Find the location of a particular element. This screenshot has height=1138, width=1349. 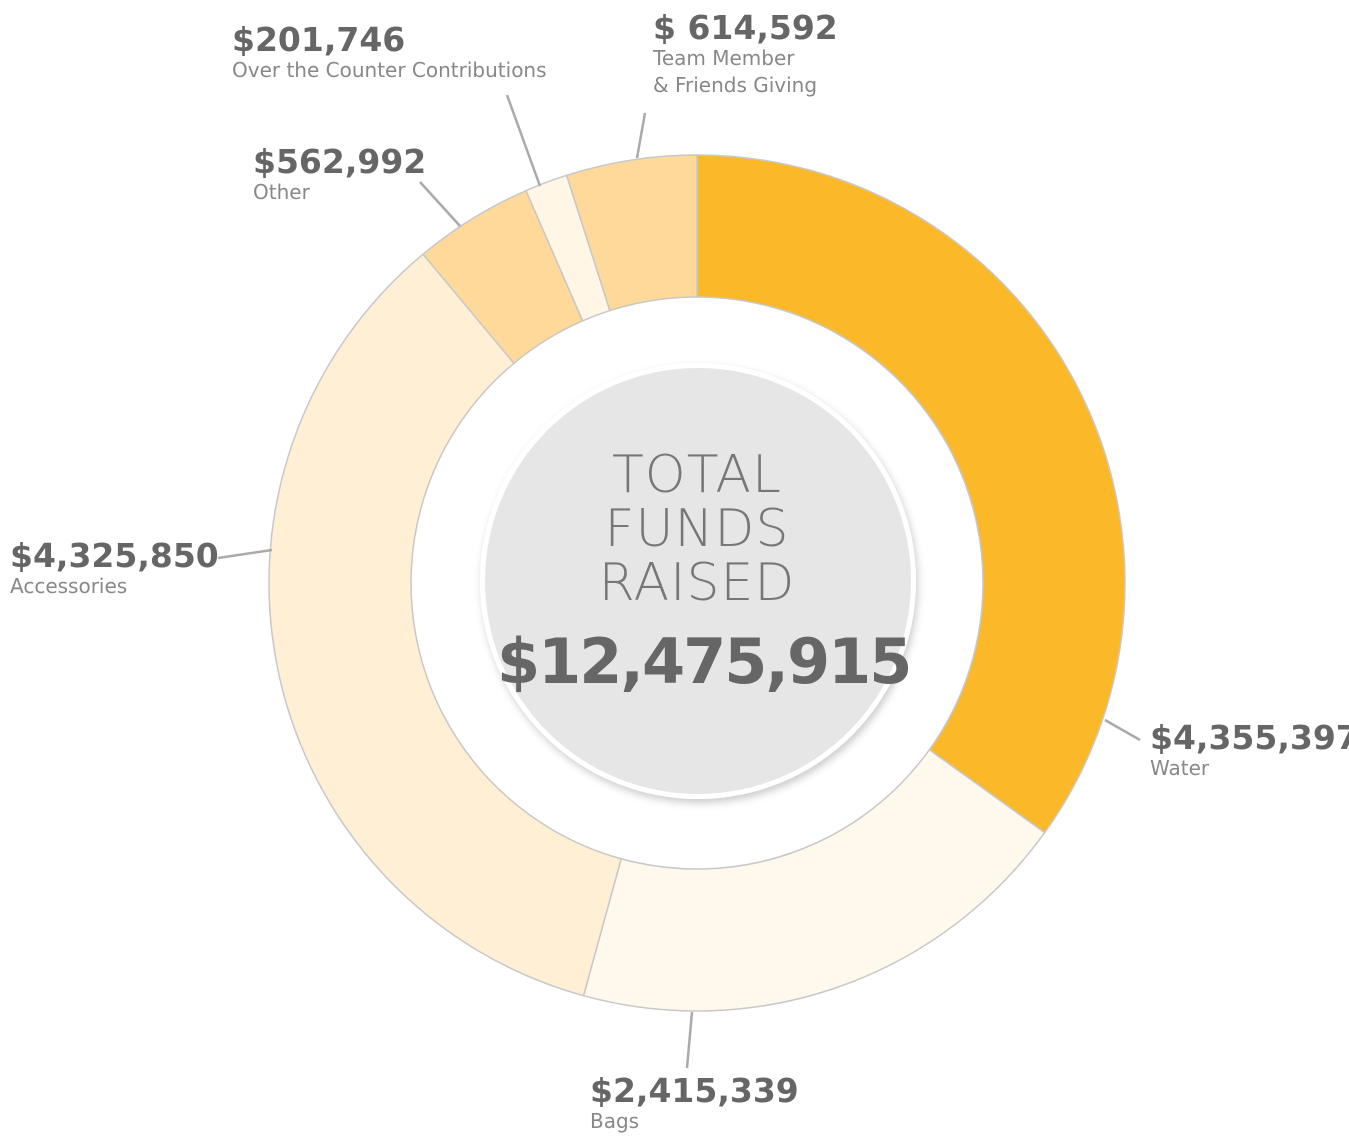

value-label: $562,992 is located at coordinates (340, 161).